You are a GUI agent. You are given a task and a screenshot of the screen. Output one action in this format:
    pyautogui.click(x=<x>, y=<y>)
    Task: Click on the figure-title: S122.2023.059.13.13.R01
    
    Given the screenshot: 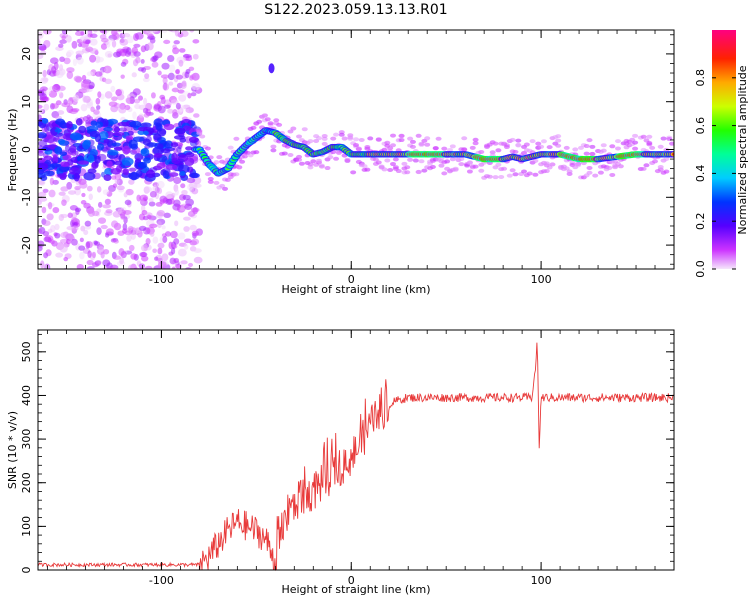 What is the action you would take?
    pyautogui.click(x=355, y=10)
    